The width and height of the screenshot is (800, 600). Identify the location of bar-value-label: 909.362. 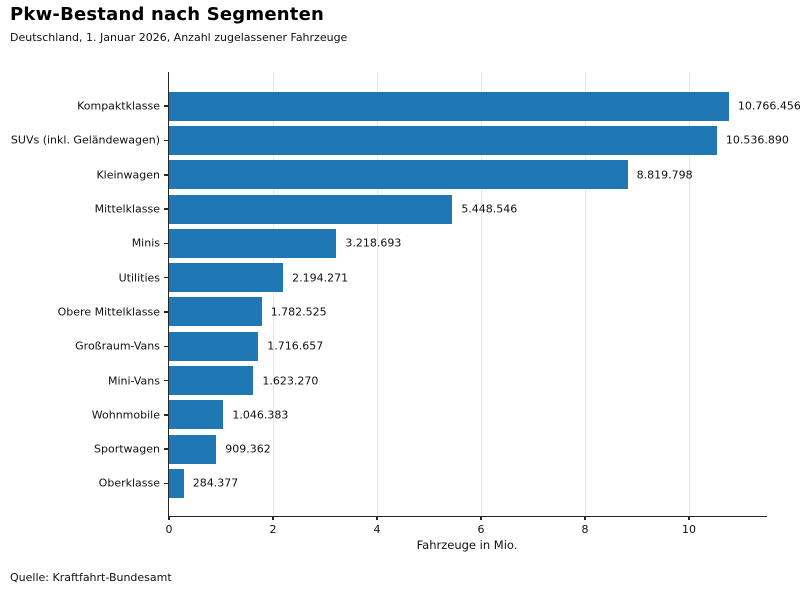
(248, 449).